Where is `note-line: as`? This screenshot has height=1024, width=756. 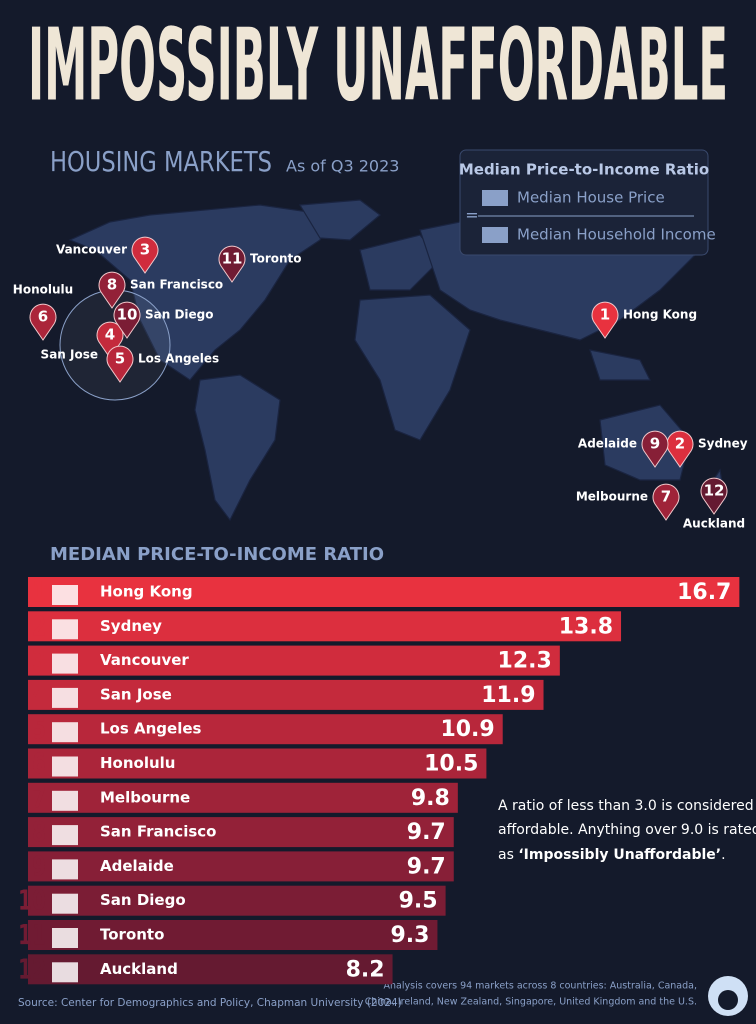
note-line: as is located at coordinates (508, 855).